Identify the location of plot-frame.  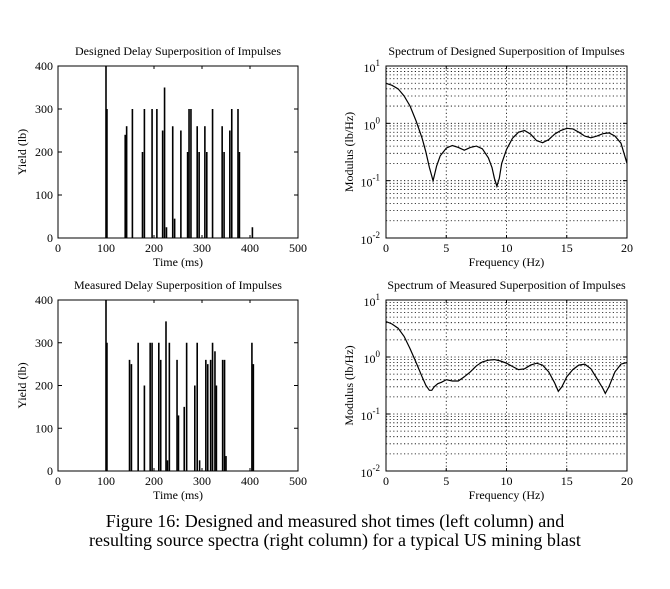
(178, 152).